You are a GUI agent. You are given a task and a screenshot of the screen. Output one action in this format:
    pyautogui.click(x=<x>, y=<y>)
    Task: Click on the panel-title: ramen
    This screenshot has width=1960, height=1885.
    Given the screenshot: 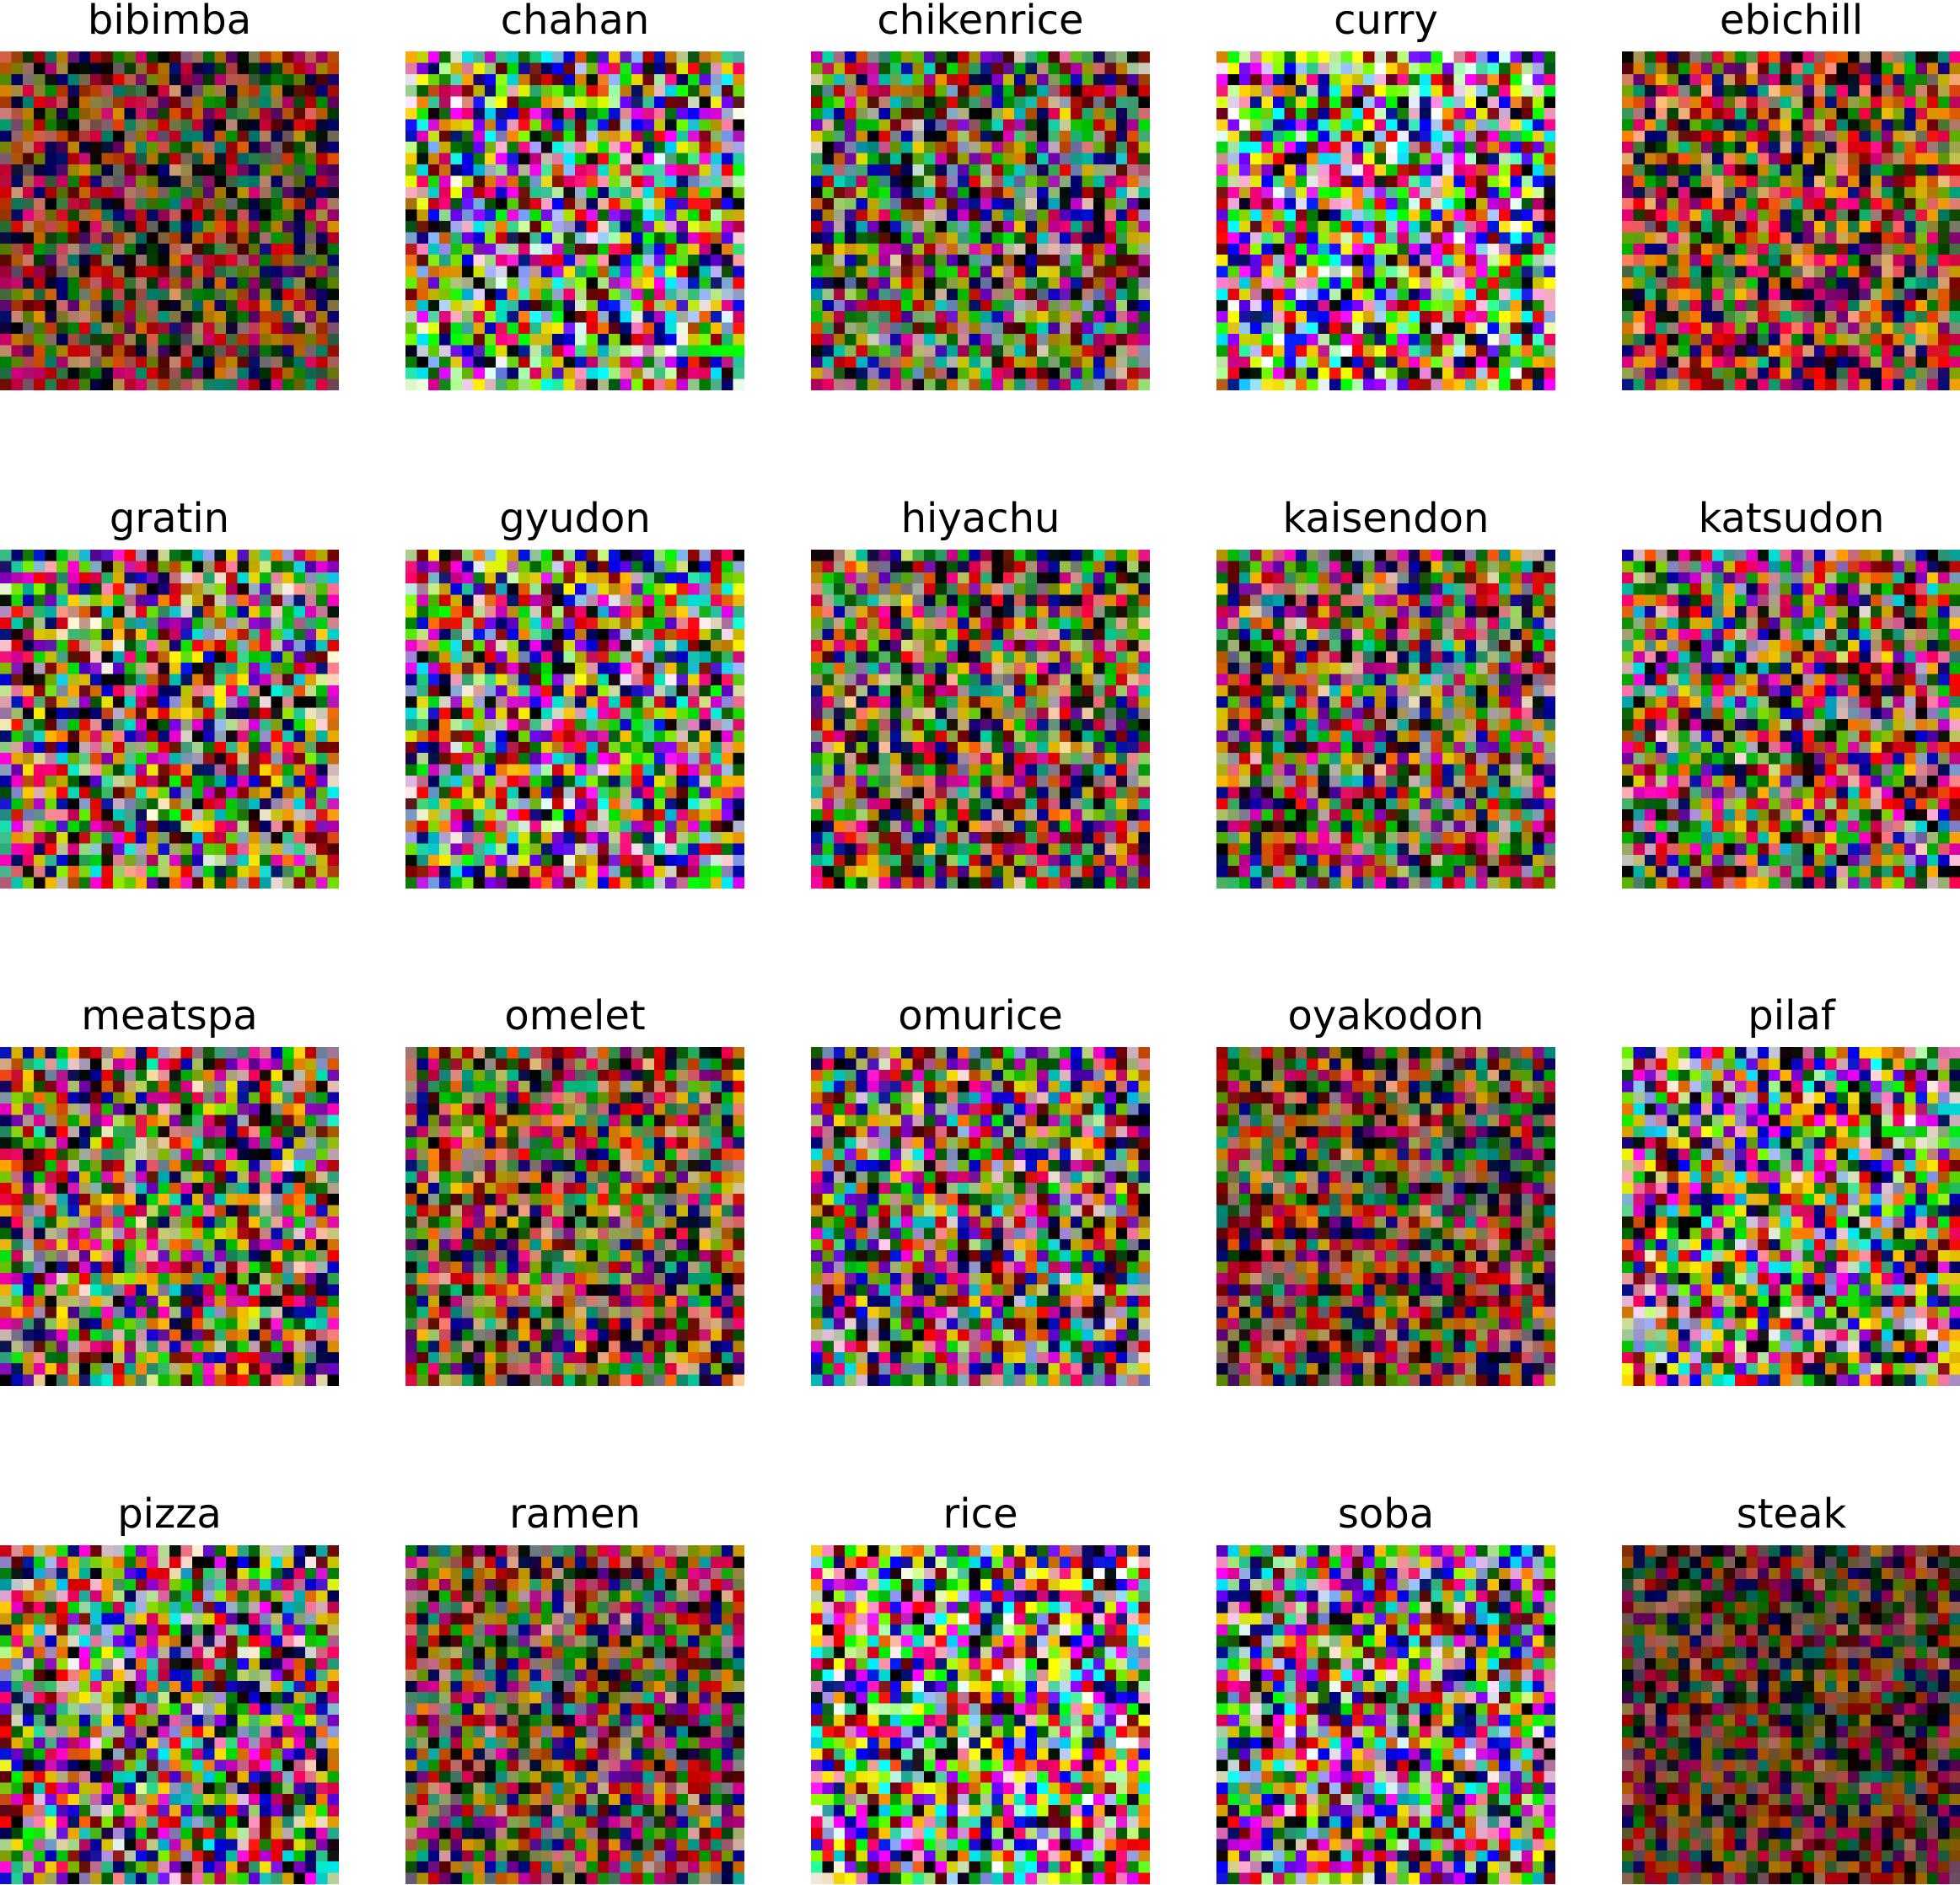 What is the action you would take?
    pyautogui.click(x=575, y=1514)
    